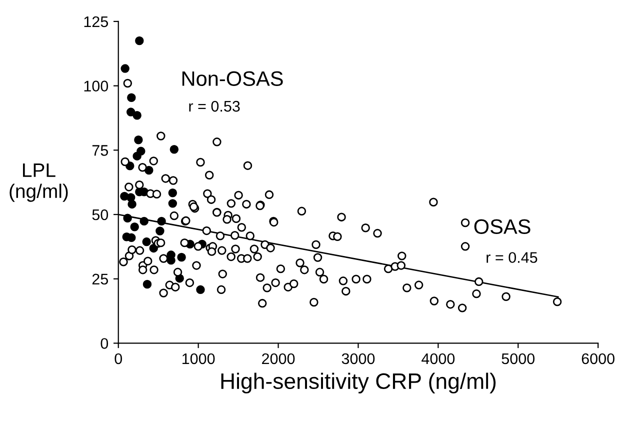 The image size is (623, 429). I want to click on x-tick-label: 0, so click(118, 358).